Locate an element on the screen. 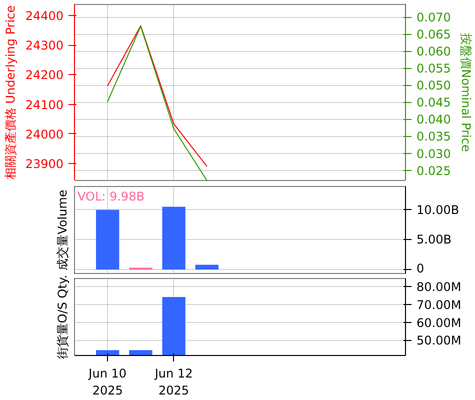  y-tick-label: 10.00B is located at coordinates (438, 209).